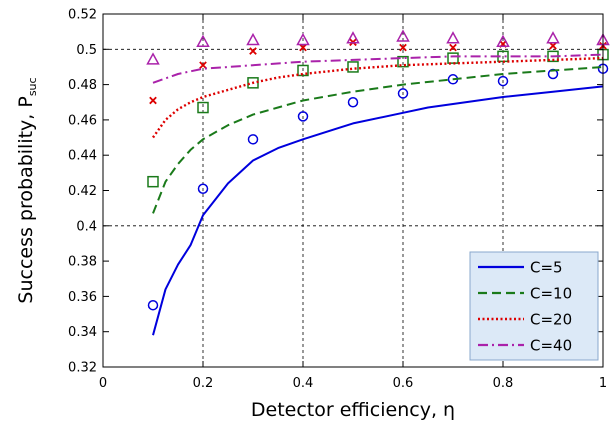 The image size is (616, 426). What do you see at coordinates (203, 383) in the screenshot?
I see `x-tick-label: 0.2` at bounding box center [203, 383].